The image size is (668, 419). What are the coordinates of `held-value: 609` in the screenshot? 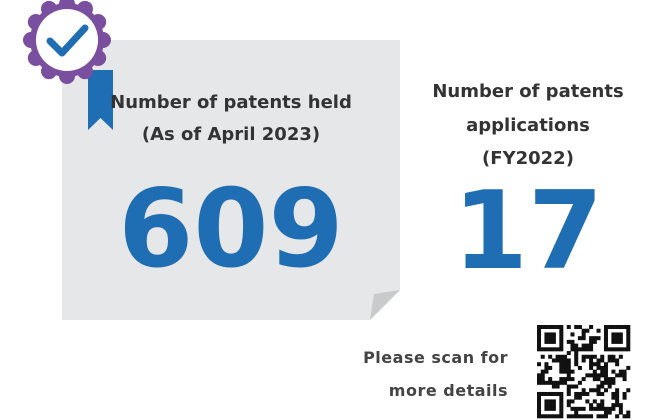 It's located at (230, 229).